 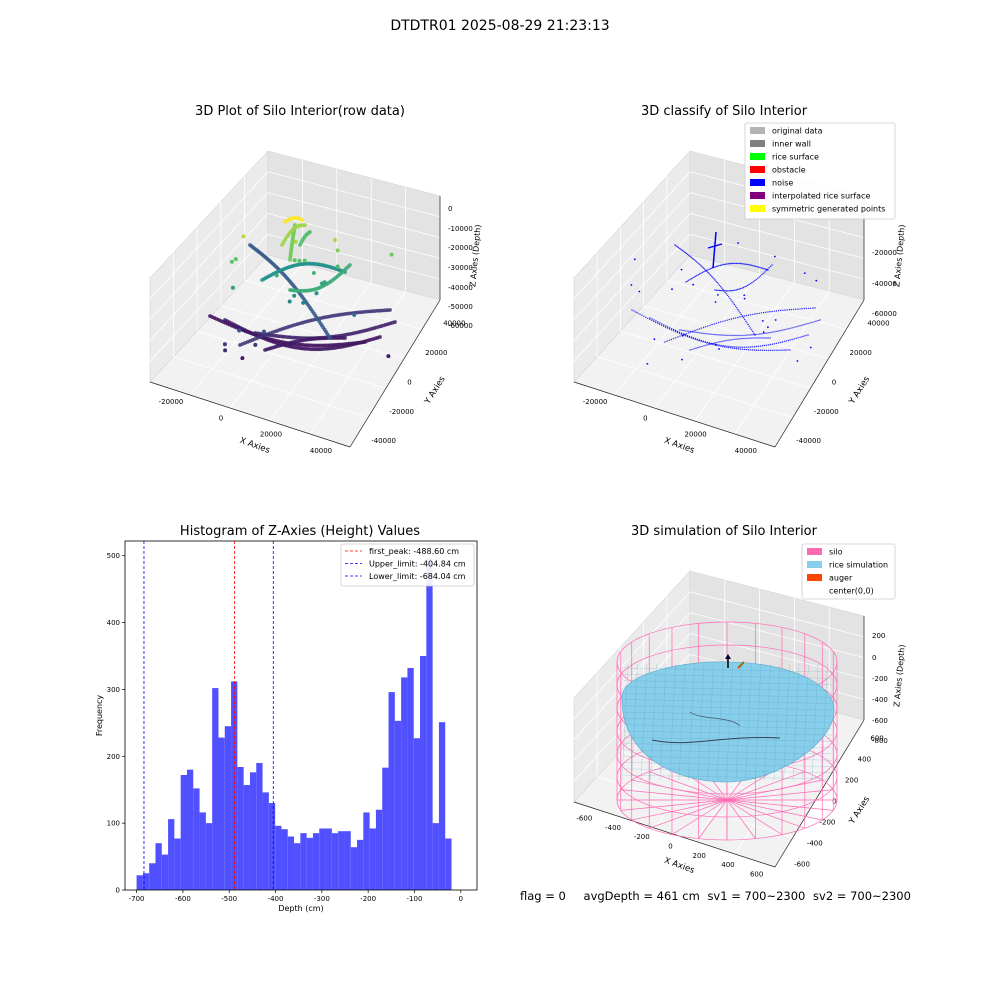 I want to click on x-tick-label: -20000, so click(x=171, y=402).